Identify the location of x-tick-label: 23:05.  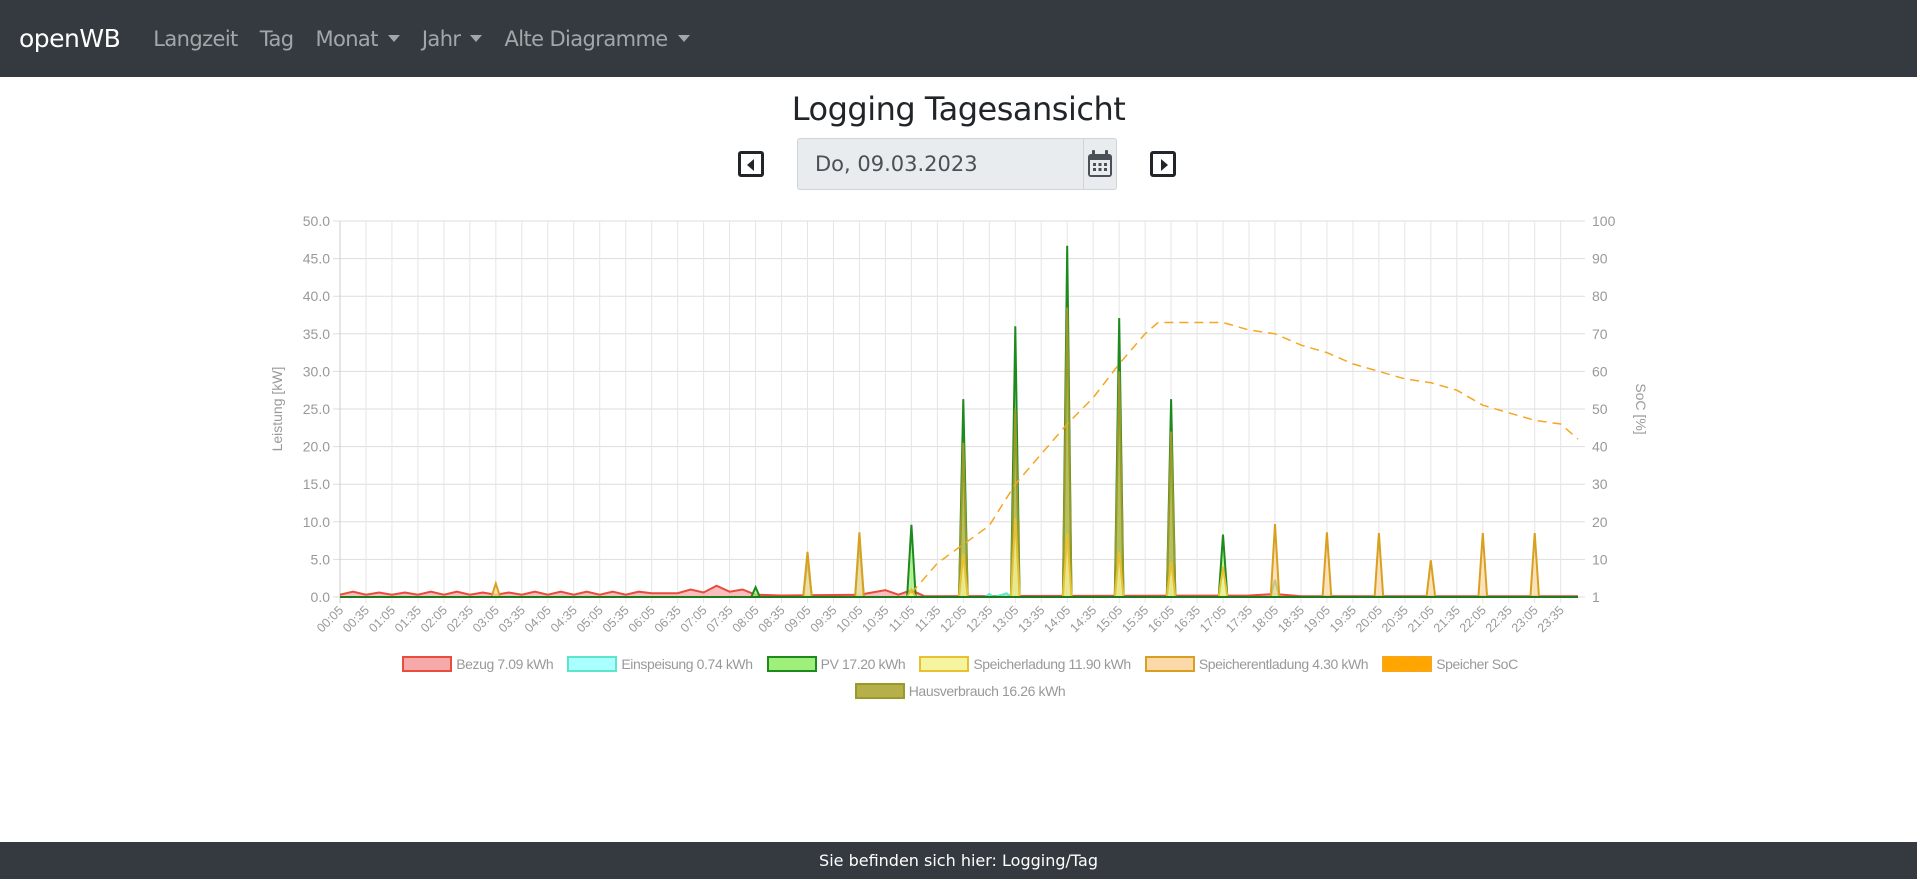
(1525, 619).